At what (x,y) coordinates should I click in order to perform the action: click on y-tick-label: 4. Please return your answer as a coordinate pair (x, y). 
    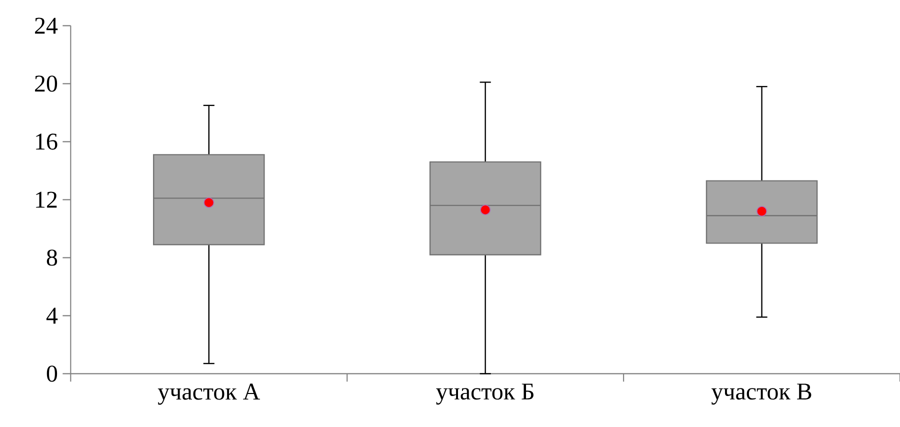
    Looking at the image, I should click on (52, 316).